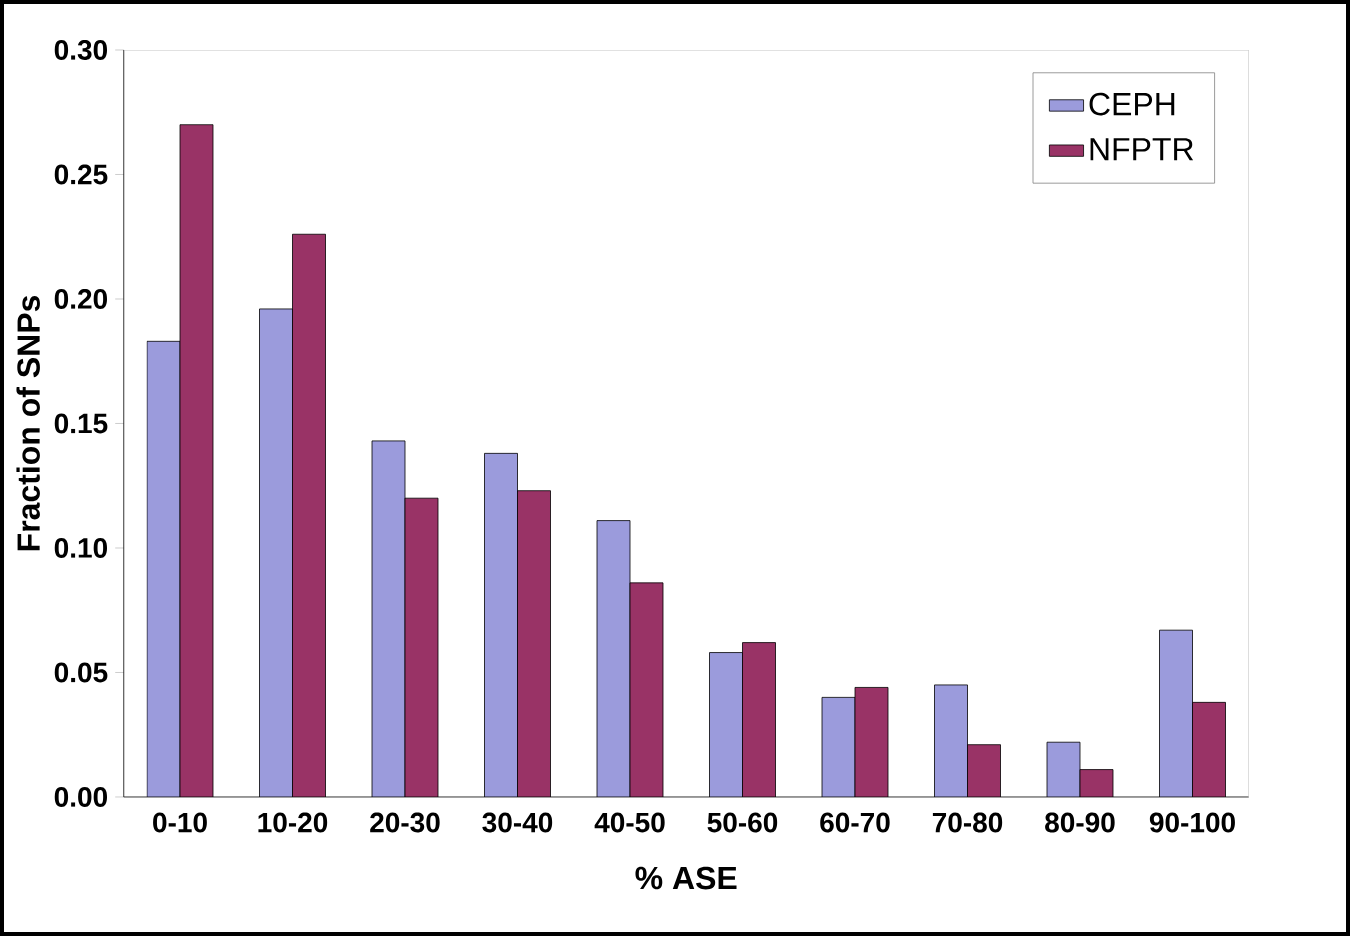  Describe the element at coordinates (81, 299) in the screenshot. I see `y-tick-label: 0.20` at that location.